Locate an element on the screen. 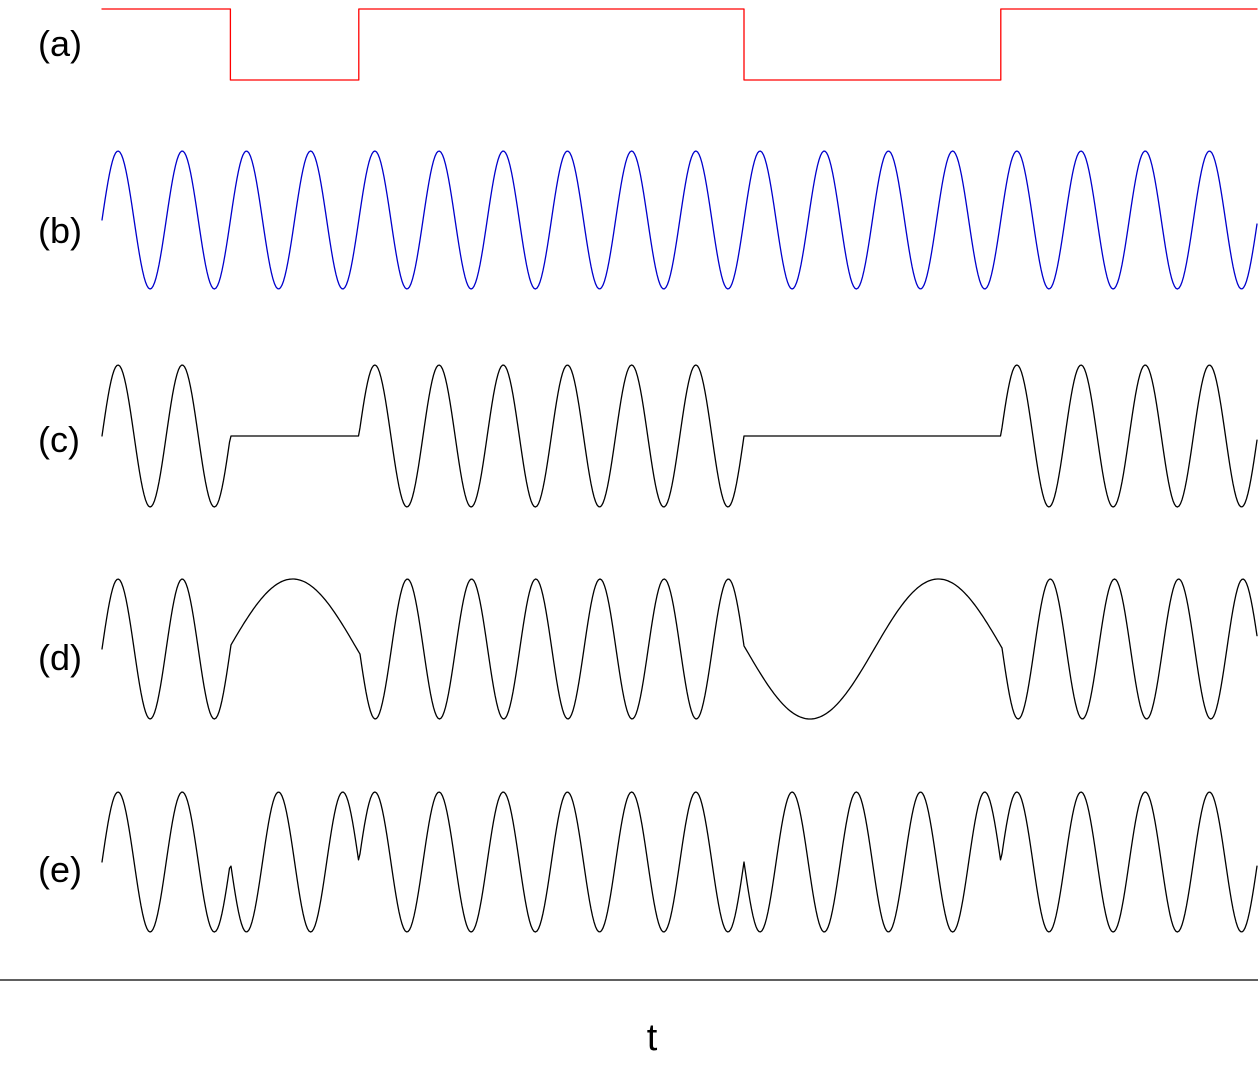 This screenshot has height=1067, width=1258. row-label-d: (d) is located at coordinates (60, 657).